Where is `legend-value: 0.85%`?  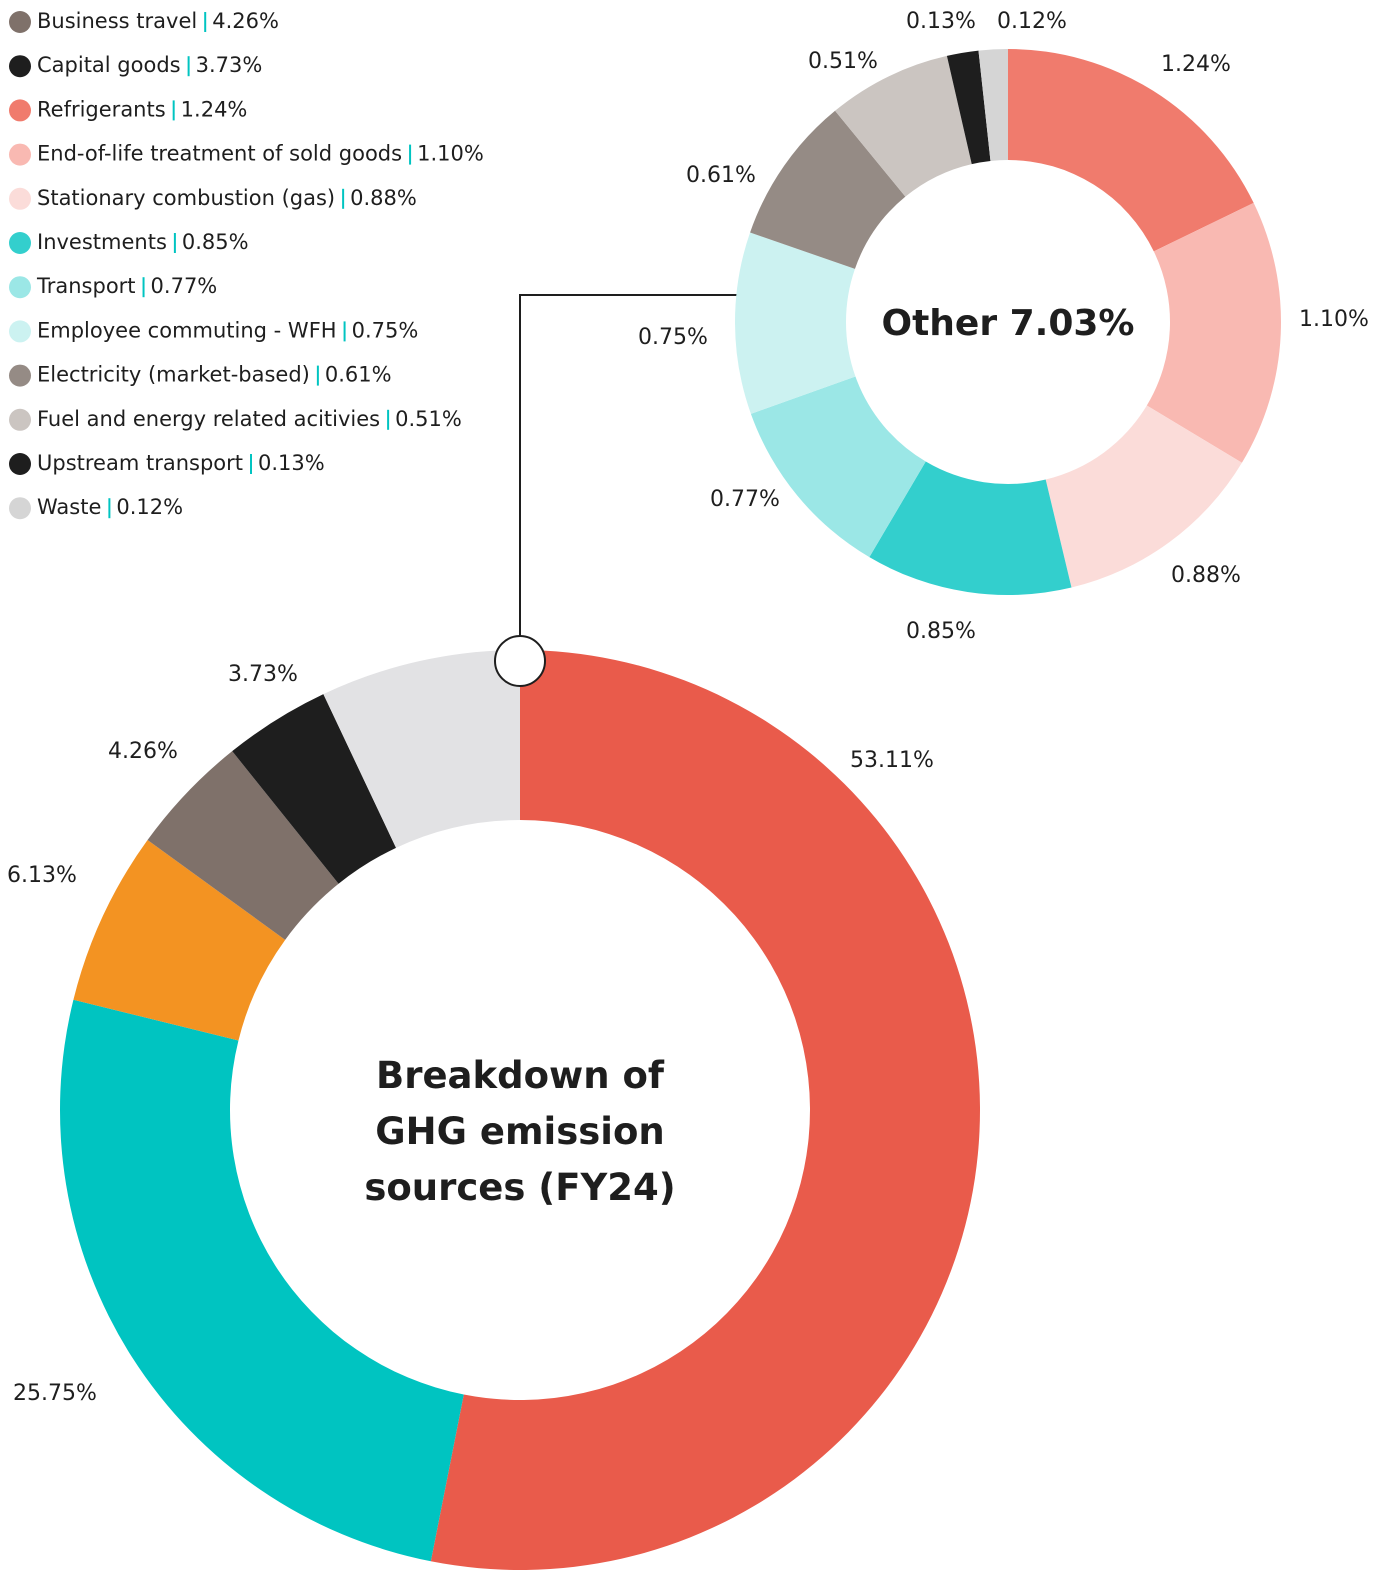 legend-value: 0.85% is located at coordinates (215, 242).